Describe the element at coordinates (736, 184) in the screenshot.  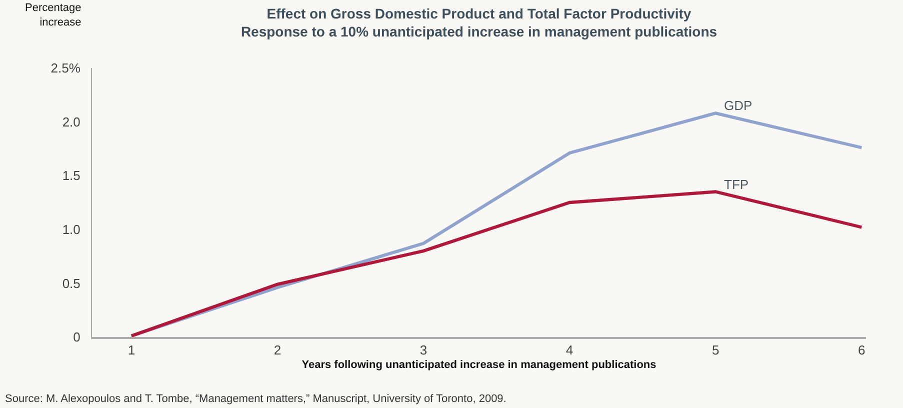
I see `series-label: TFP` at that location.